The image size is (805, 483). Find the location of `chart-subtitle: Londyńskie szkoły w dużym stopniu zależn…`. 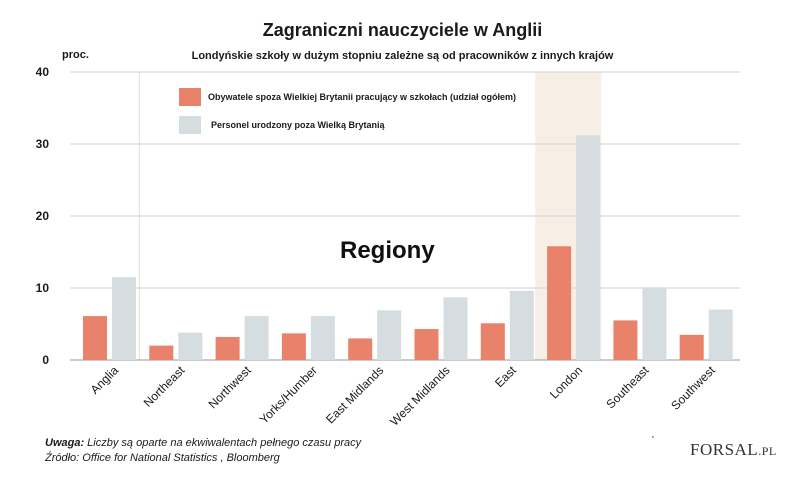

chart-subtitle: Londyńskie szkoły w dużym stopniu zależn… is located at coordinates (402, 56).